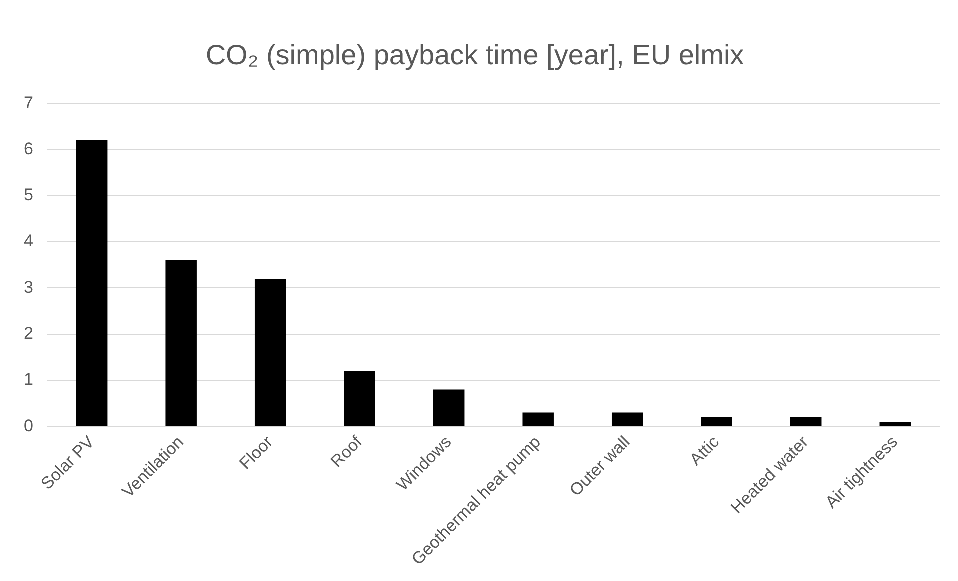 The image size is (958, 581). What do you see at coordinates (29, 426) in the screenshot?
I see `y-tick-label: 0` at bounding box center [29, 426].